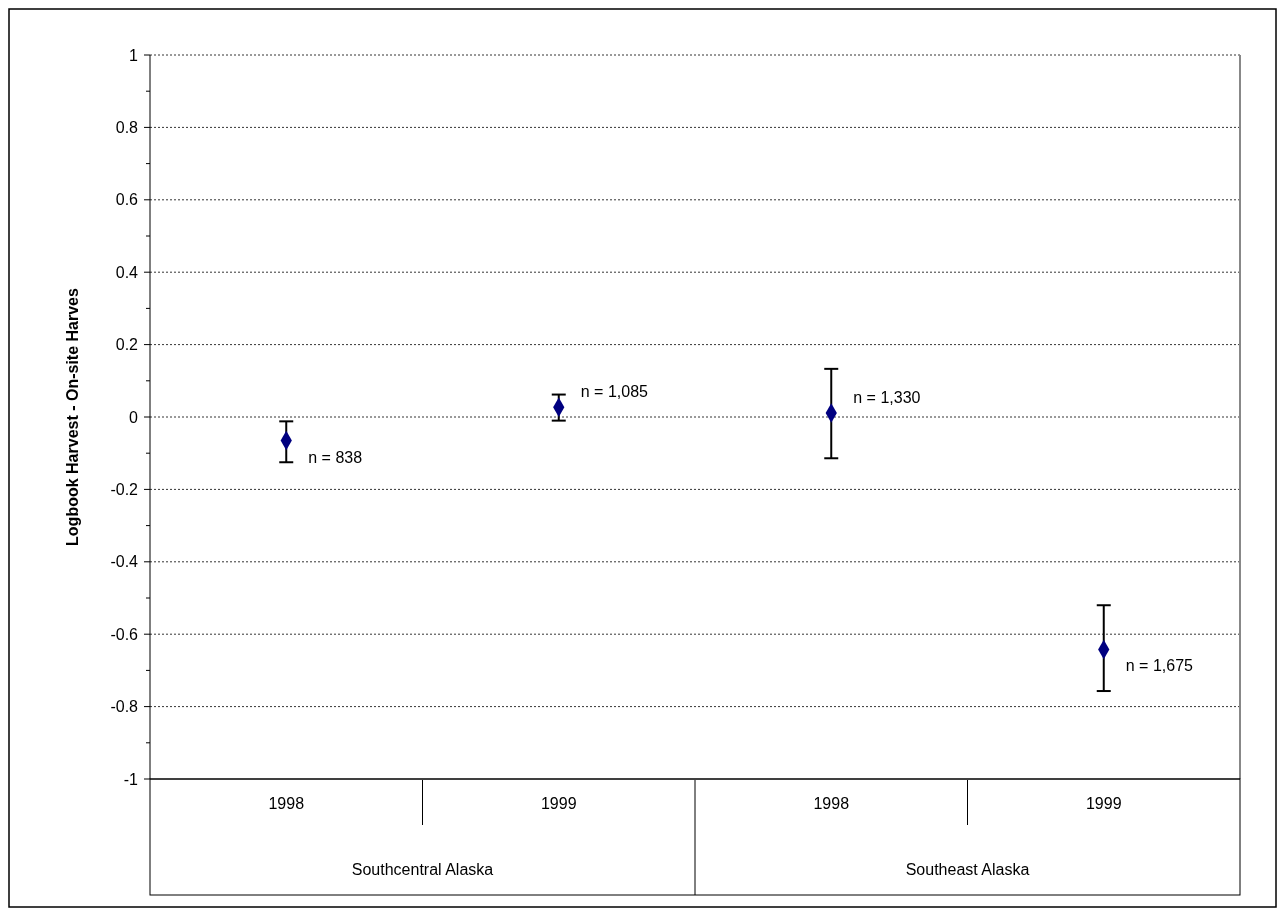 The image size is (1285, 916). Describe the element at coordinates (124, 489) in the screenshot. I see `y-tick-label: -0.2` at that location.